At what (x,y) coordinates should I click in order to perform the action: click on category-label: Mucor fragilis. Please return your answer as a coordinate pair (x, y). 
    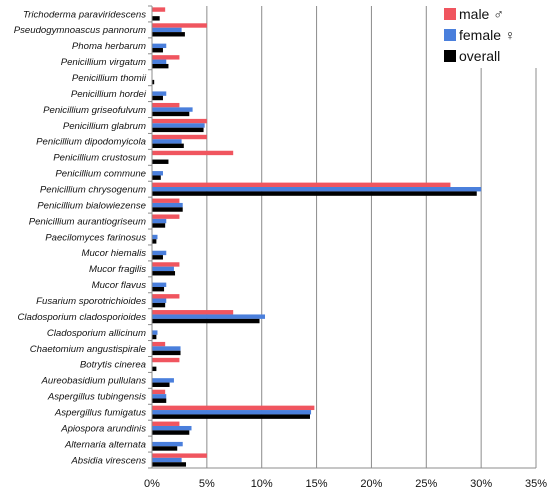
    Looking at the image, I should click on (117, 269).